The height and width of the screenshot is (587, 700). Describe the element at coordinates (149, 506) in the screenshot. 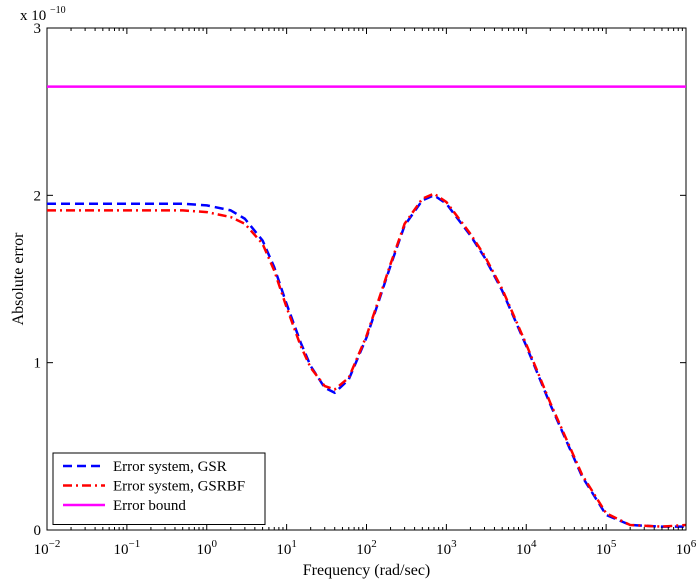

I see `legend-label: Error bound` at that location.